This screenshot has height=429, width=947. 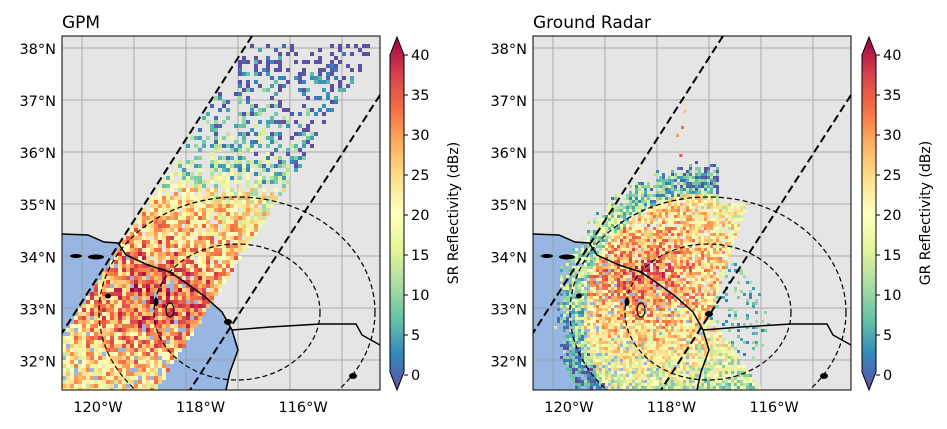 I want to click on colorbar: 0 5 10 15 20 25 30 35 40 SR Reflectivity (dBz), so click(x=425, y=213).